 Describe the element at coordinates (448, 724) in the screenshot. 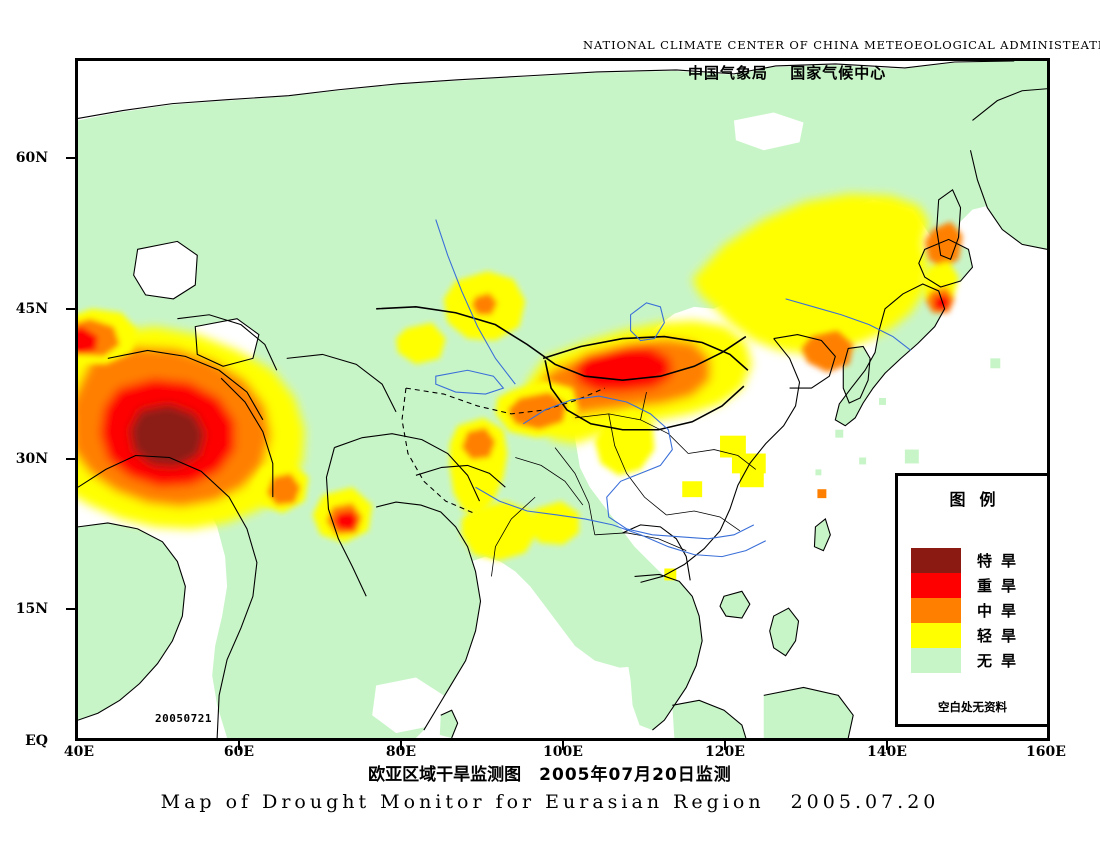

I see `sri-lanka-island` at that location.